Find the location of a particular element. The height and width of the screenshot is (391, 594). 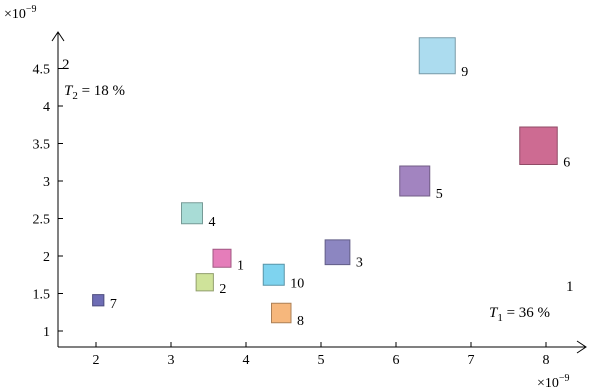

x-axis-arrow is located at coordinates (581, 347).